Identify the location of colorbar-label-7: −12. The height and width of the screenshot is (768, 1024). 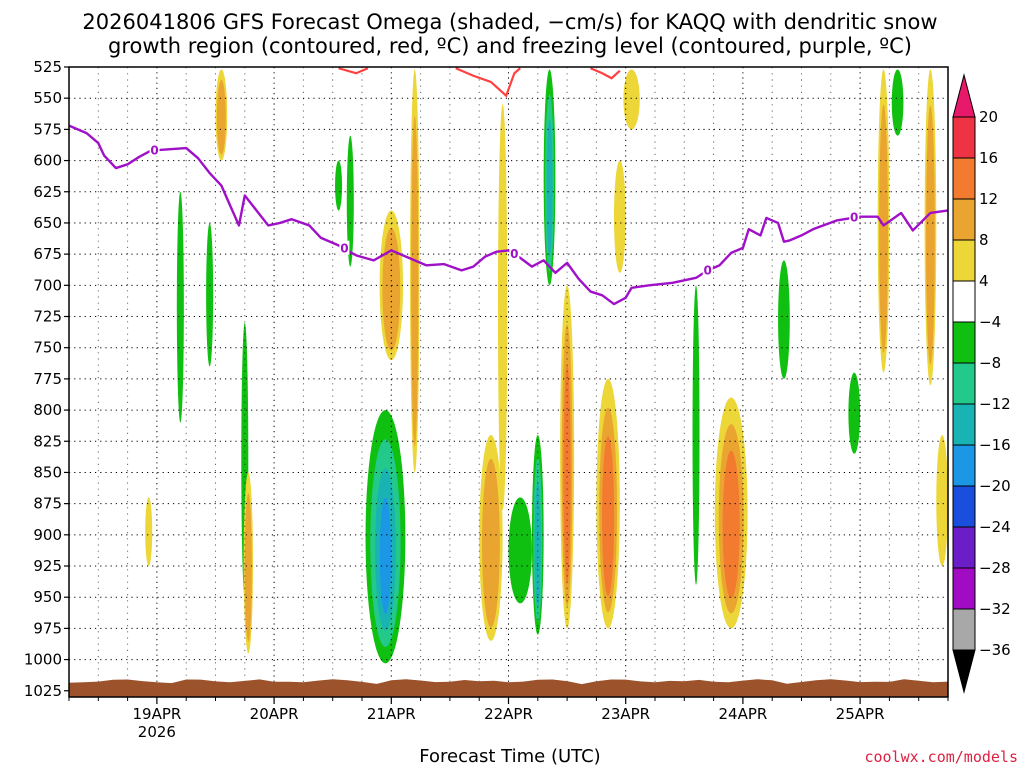
(995, 404).